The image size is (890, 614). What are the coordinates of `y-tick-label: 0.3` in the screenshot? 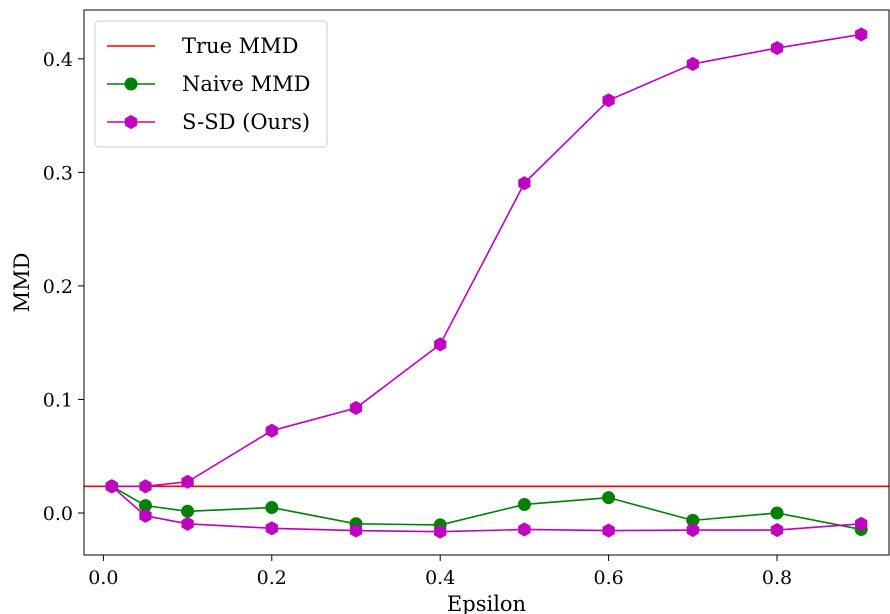 It's located at (58, 173).